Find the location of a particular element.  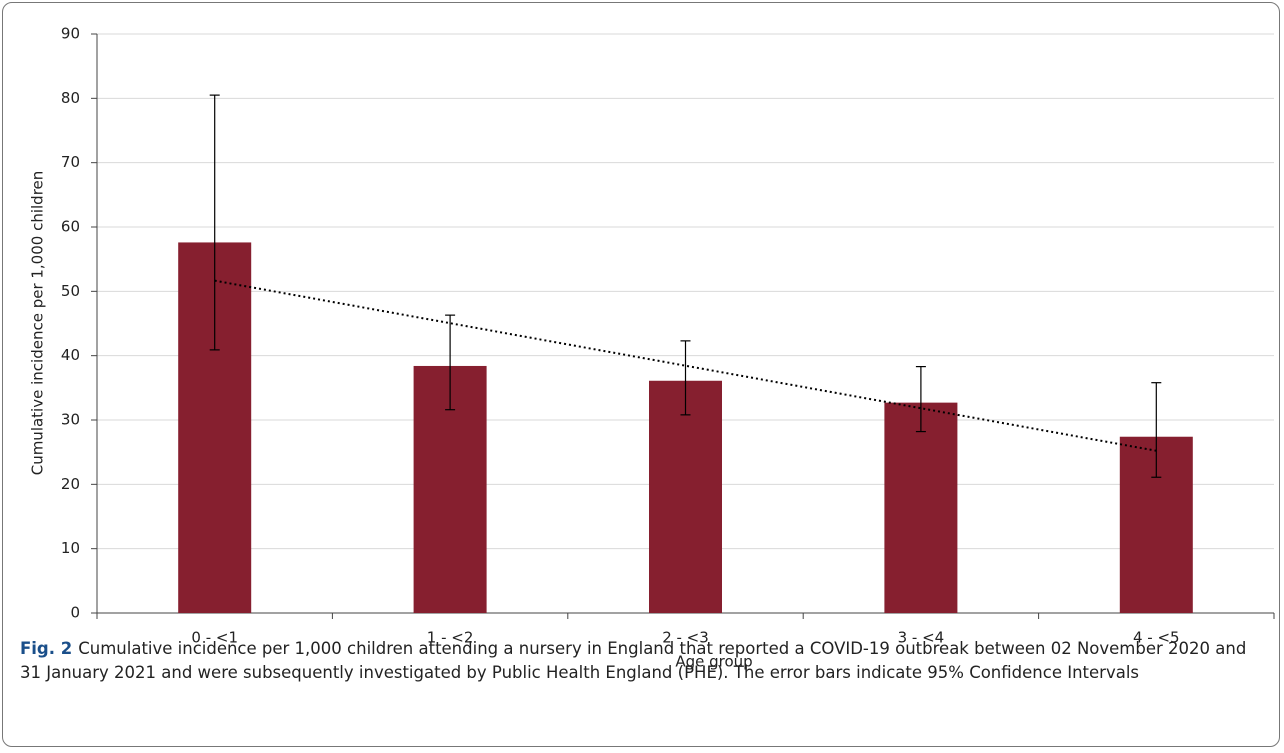

caption-label: Fig. 2 is located at coordinates (46, 648).